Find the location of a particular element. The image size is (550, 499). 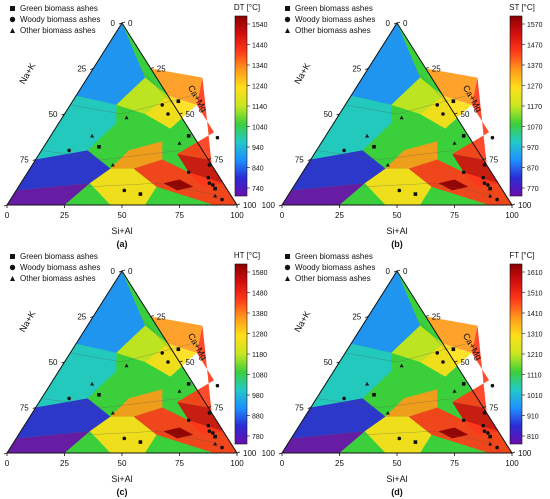

panel-label: (c) is located at coordinates (122, 492).